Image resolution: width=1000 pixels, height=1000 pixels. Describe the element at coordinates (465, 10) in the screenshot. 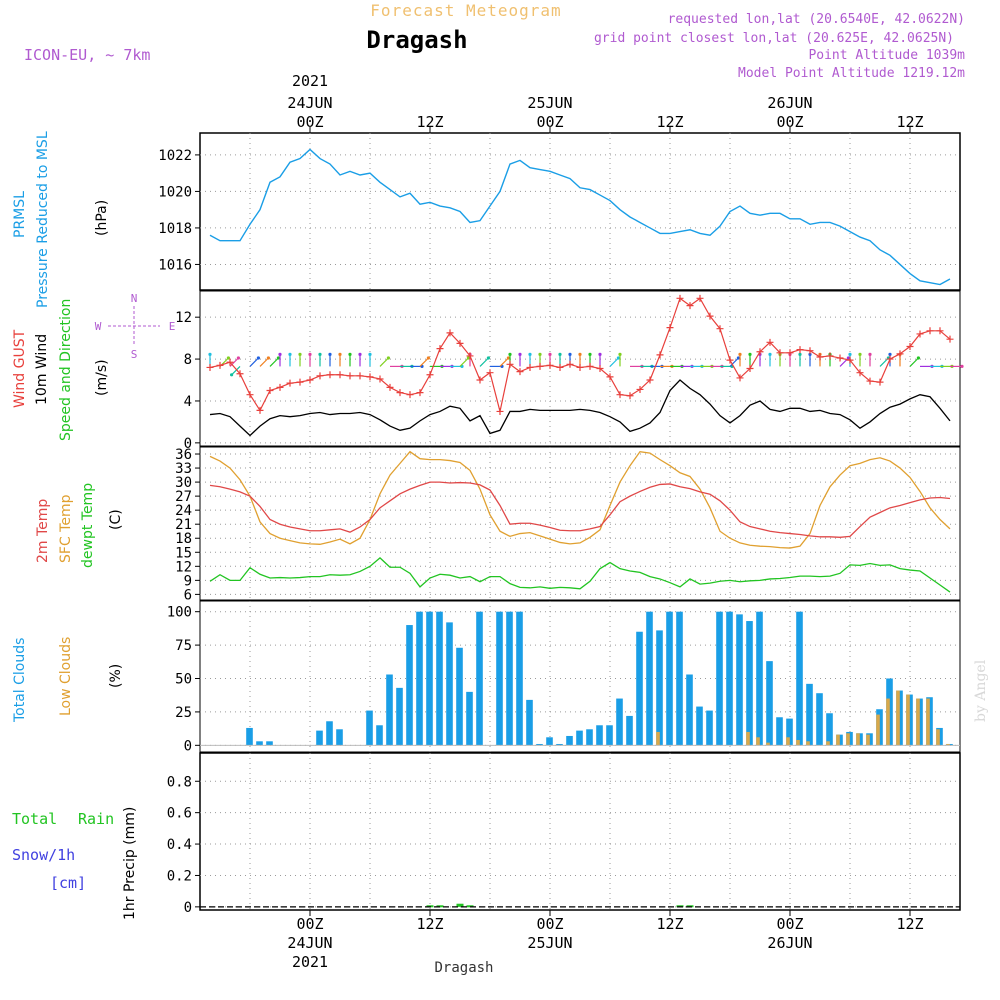

I see `chart-subtitle: Forecast Meteogram` at that location.